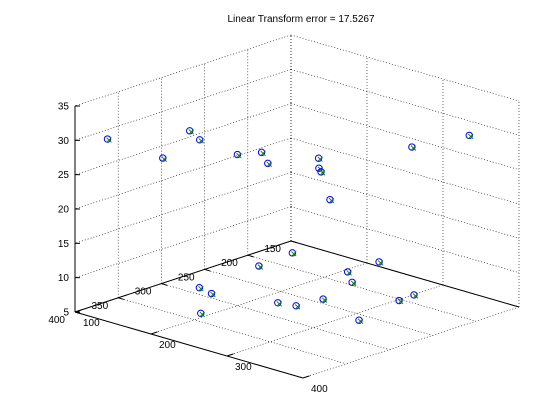 This screenshot has width=560, height=419. I want to click on y-tick-label: 250, so click(186, 277).